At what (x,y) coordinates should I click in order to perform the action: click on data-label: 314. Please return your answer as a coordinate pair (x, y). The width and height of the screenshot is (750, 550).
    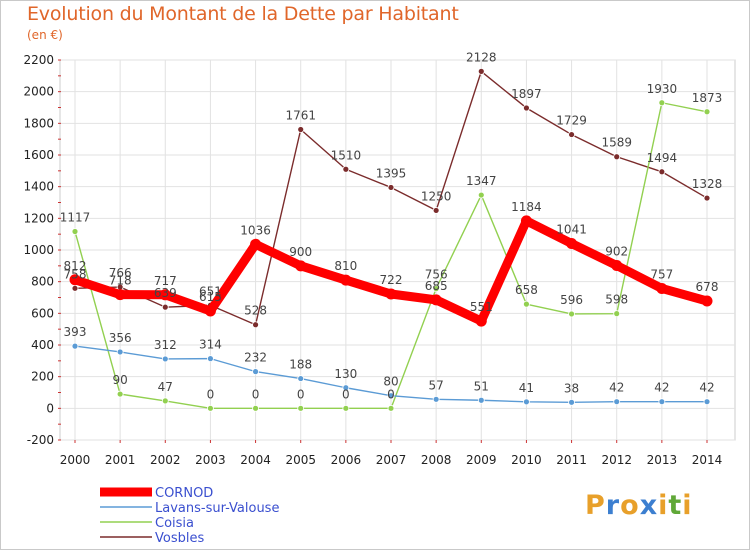
    Looking at the image, I should click on (210, 345).